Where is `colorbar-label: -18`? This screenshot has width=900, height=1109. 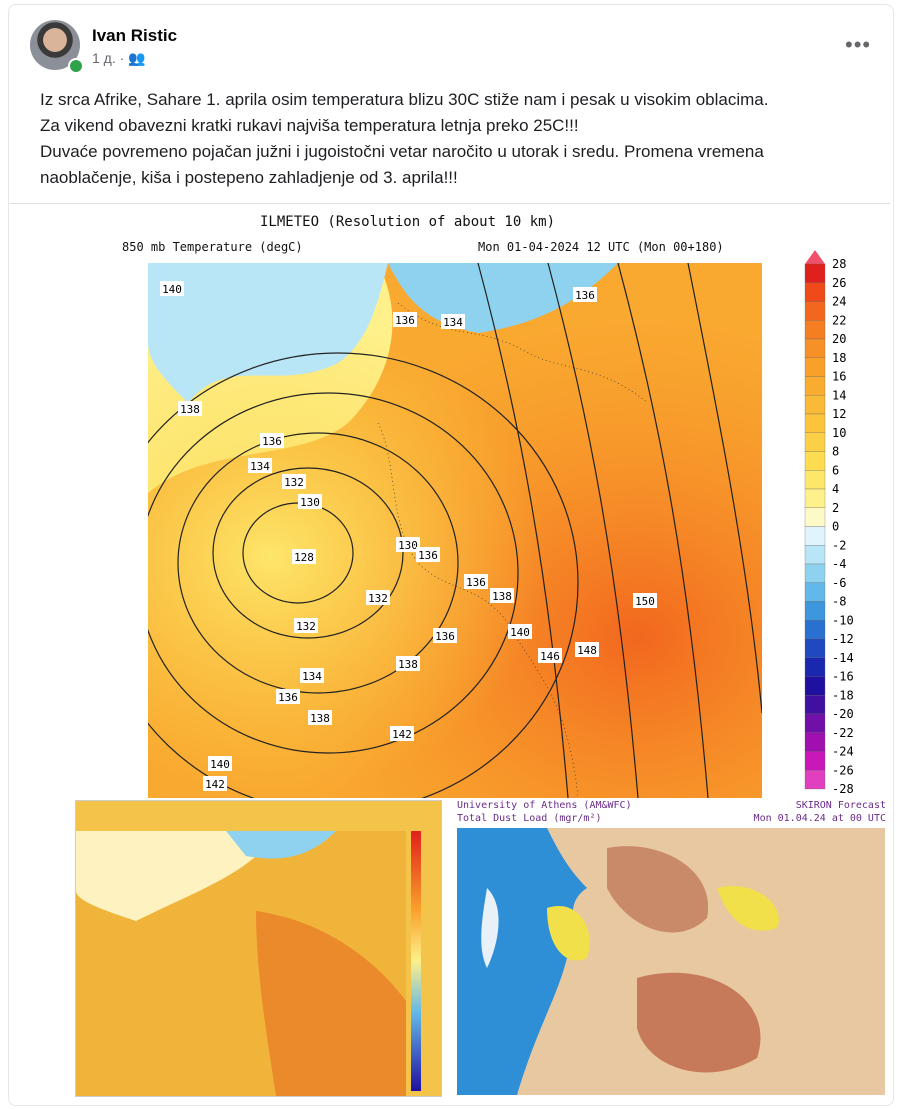
colorbar-label: -18 is located at coordinates (843, 695).